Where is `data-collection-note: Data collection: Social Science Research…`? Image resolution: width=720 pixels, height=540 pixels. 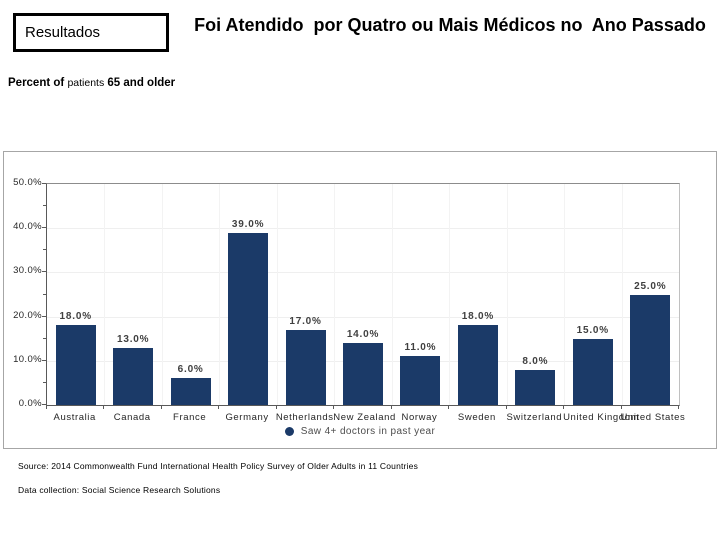 data-collection-note: Data collection: Social Science Research… is located at coordinates (119, 490).